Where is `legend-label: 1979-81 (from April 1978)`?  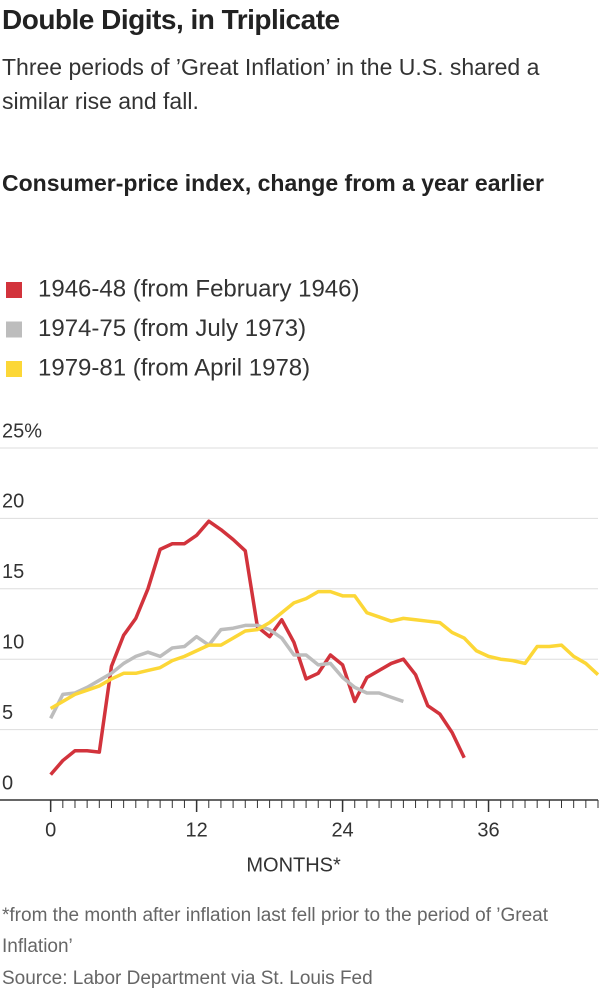
legend-label: 1979-81 (from April 1978) is located at coordinates (174, 367).